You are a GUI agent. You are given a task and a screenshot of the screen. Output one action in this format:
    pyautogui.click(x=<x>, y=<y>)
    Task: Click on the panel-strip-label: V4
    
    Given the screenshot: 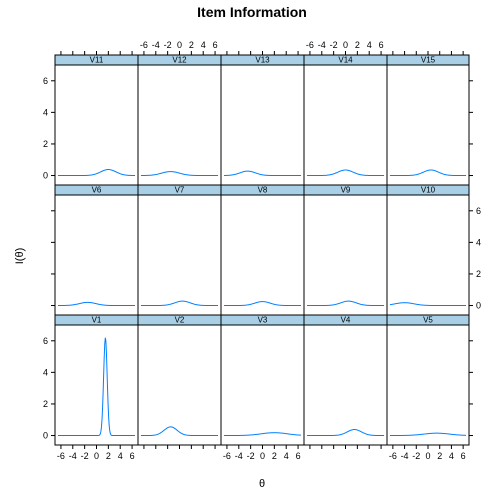 What is the action you would take?
    pyautogui.click(x=346, y=320)
    